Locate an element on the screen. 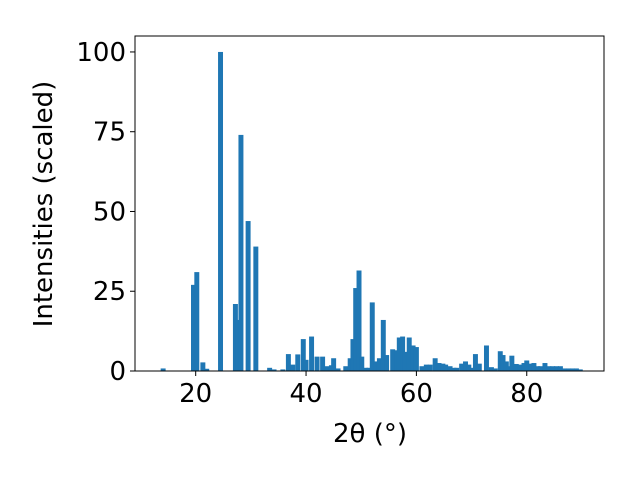 Image resolution: width=640 pixels, height=480 pixels. y-tick-label: 25 is located at coordinates (109, 292).